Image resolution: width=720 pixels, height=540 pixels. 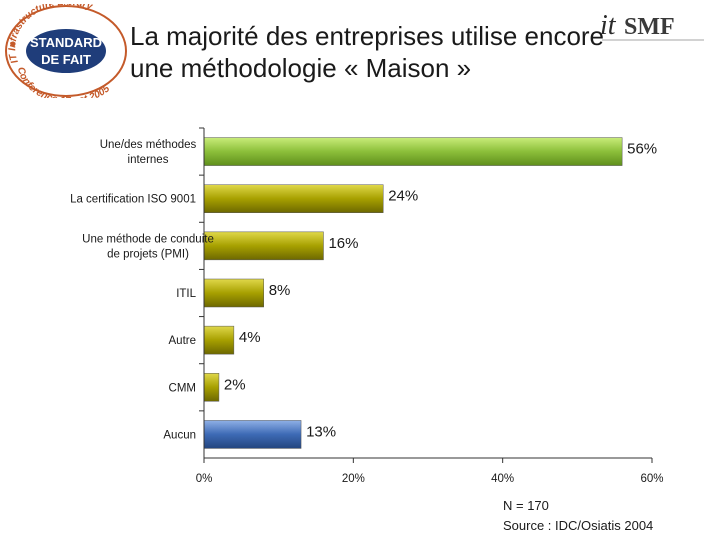 I want to click on badge-dot-icon, so click(x=13, y=44).